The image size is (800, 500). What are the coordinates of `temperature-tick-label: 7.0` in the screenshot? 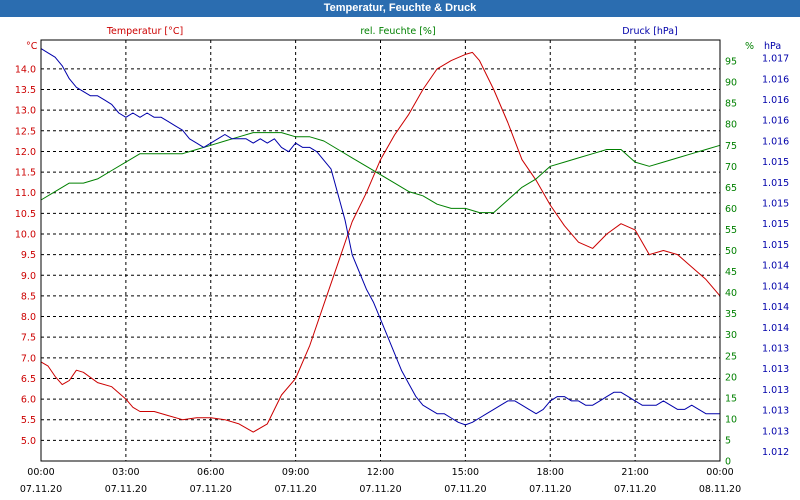 It's located at (28, 358).